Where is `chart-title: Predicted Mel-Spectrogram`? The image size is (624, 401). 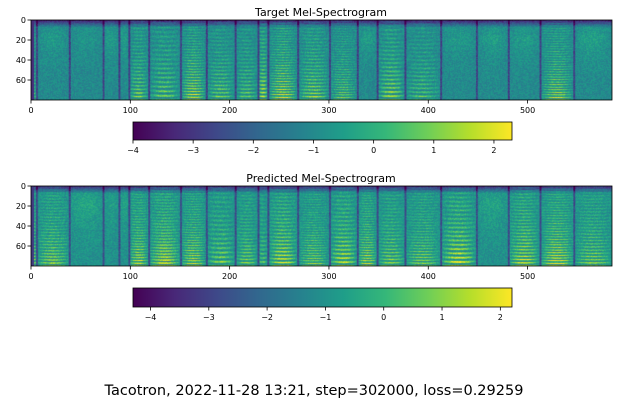
chart-title: Predicted Mel-Spectrogram is located at coordinates (320, 178).